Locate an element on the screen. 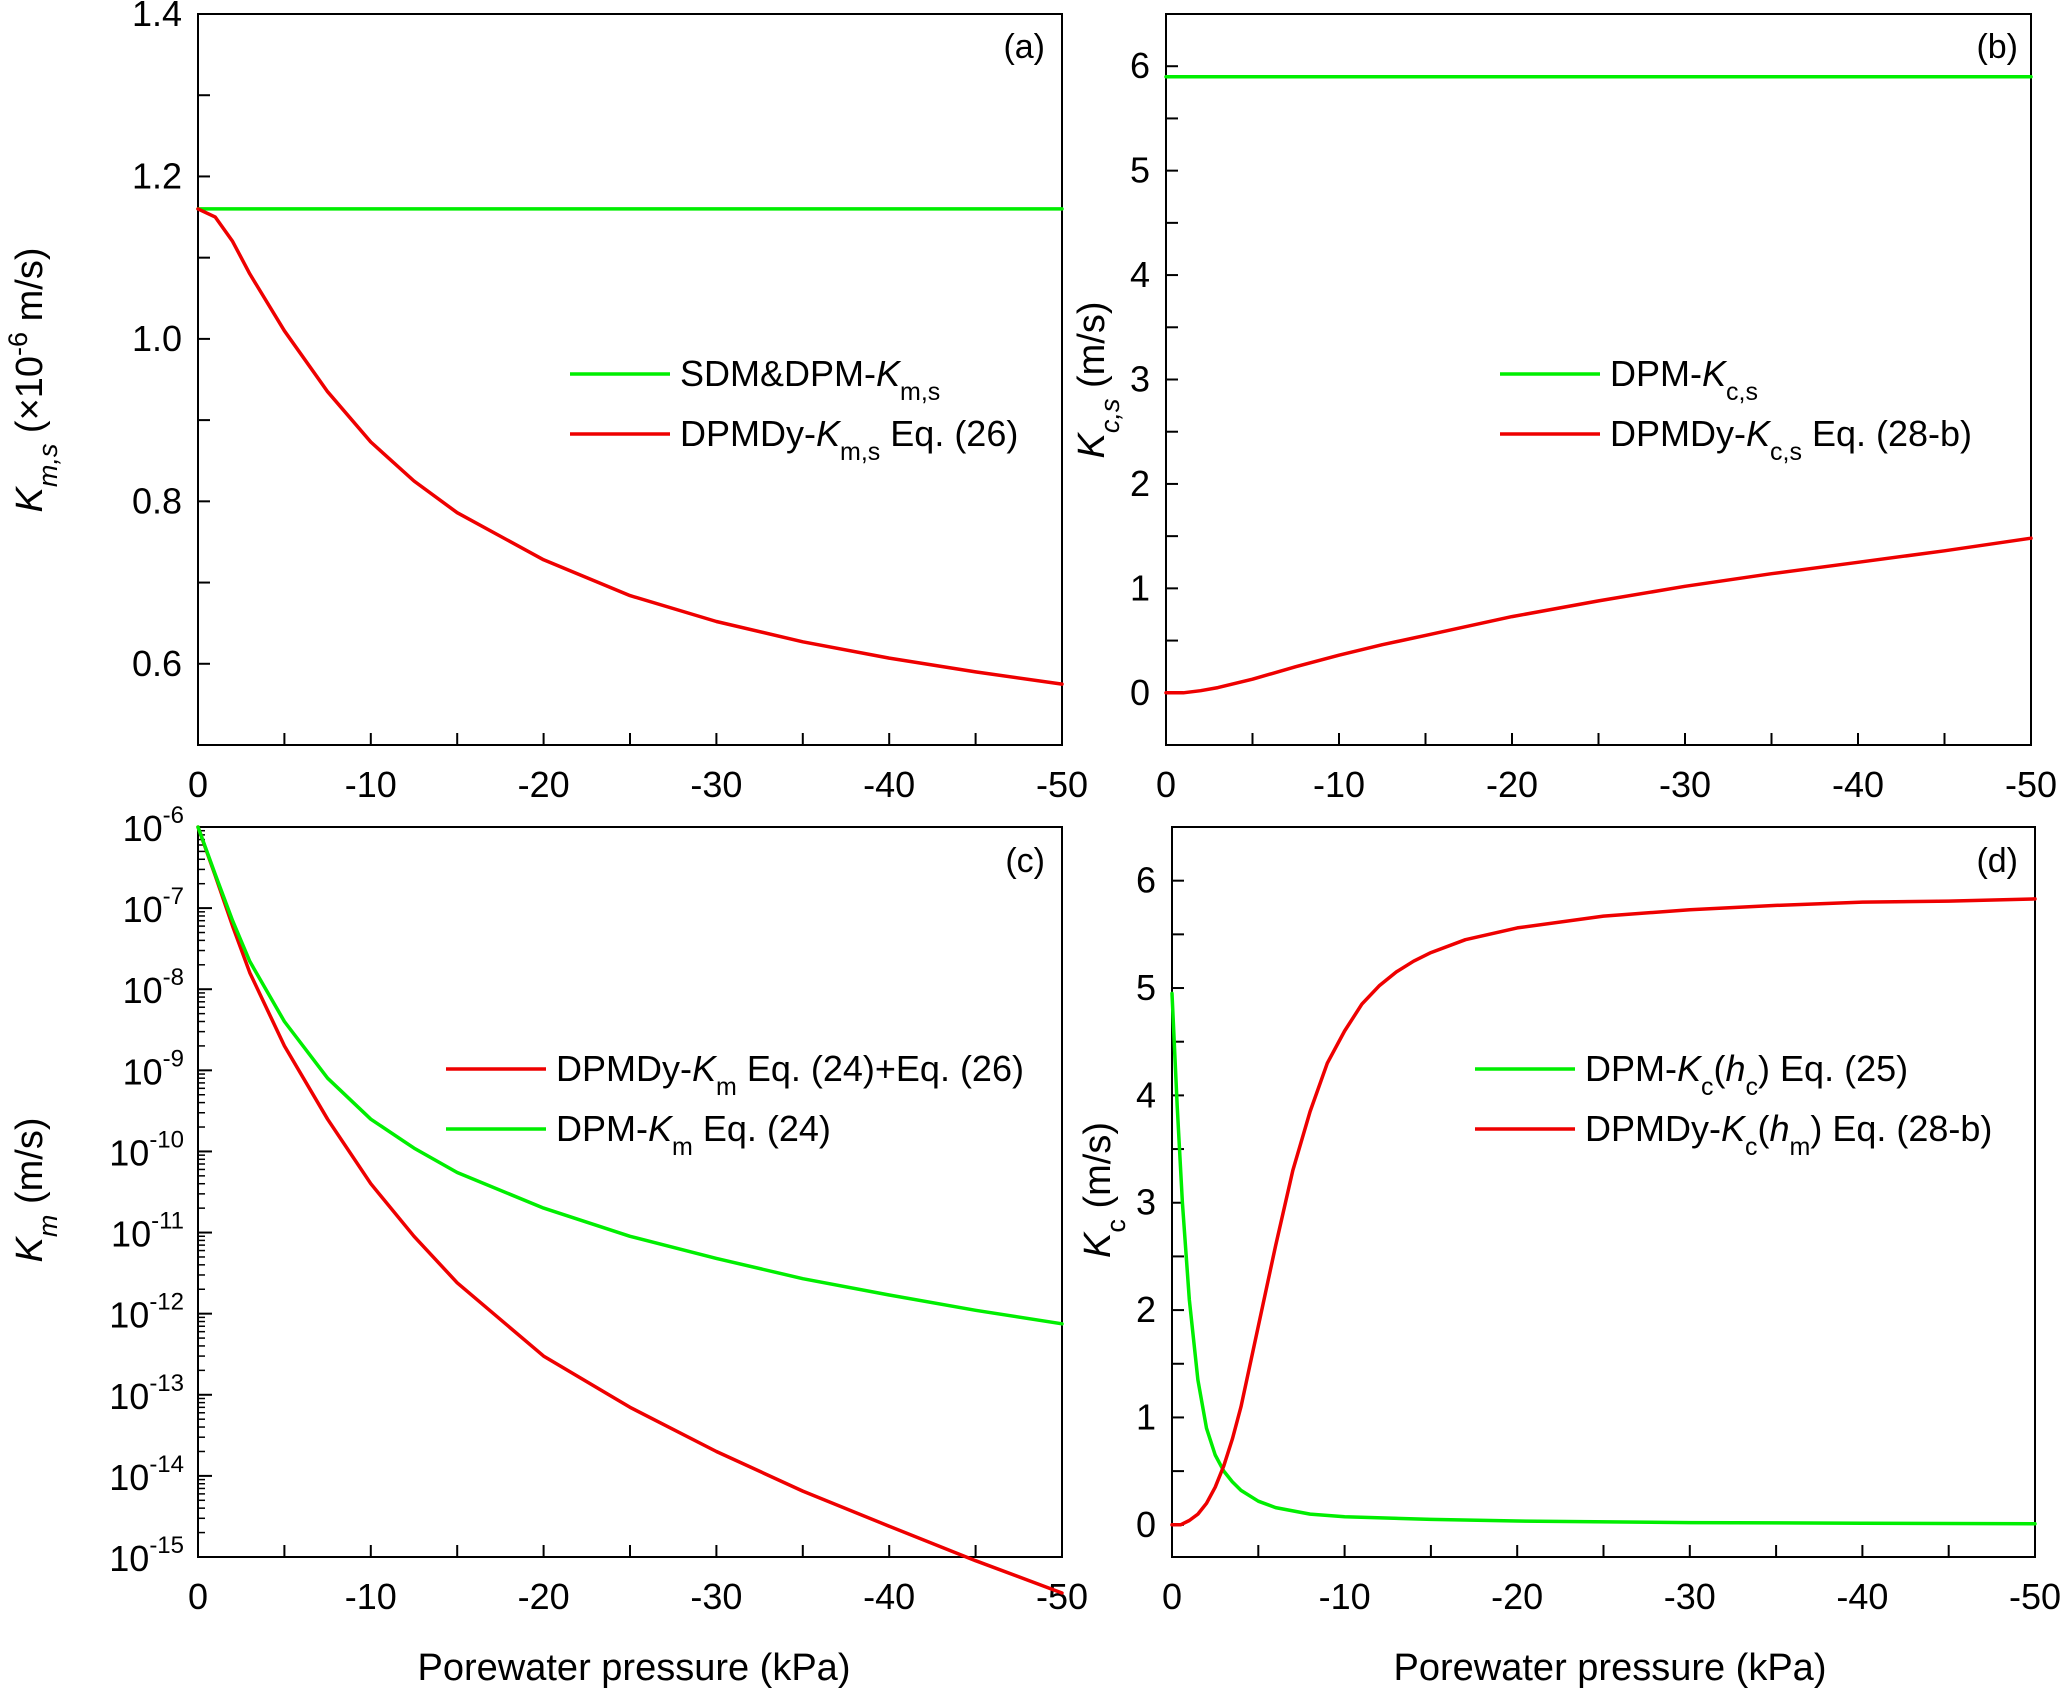  y-tick-label: 10⁻¹³ is located at coordinates (146, 1393).